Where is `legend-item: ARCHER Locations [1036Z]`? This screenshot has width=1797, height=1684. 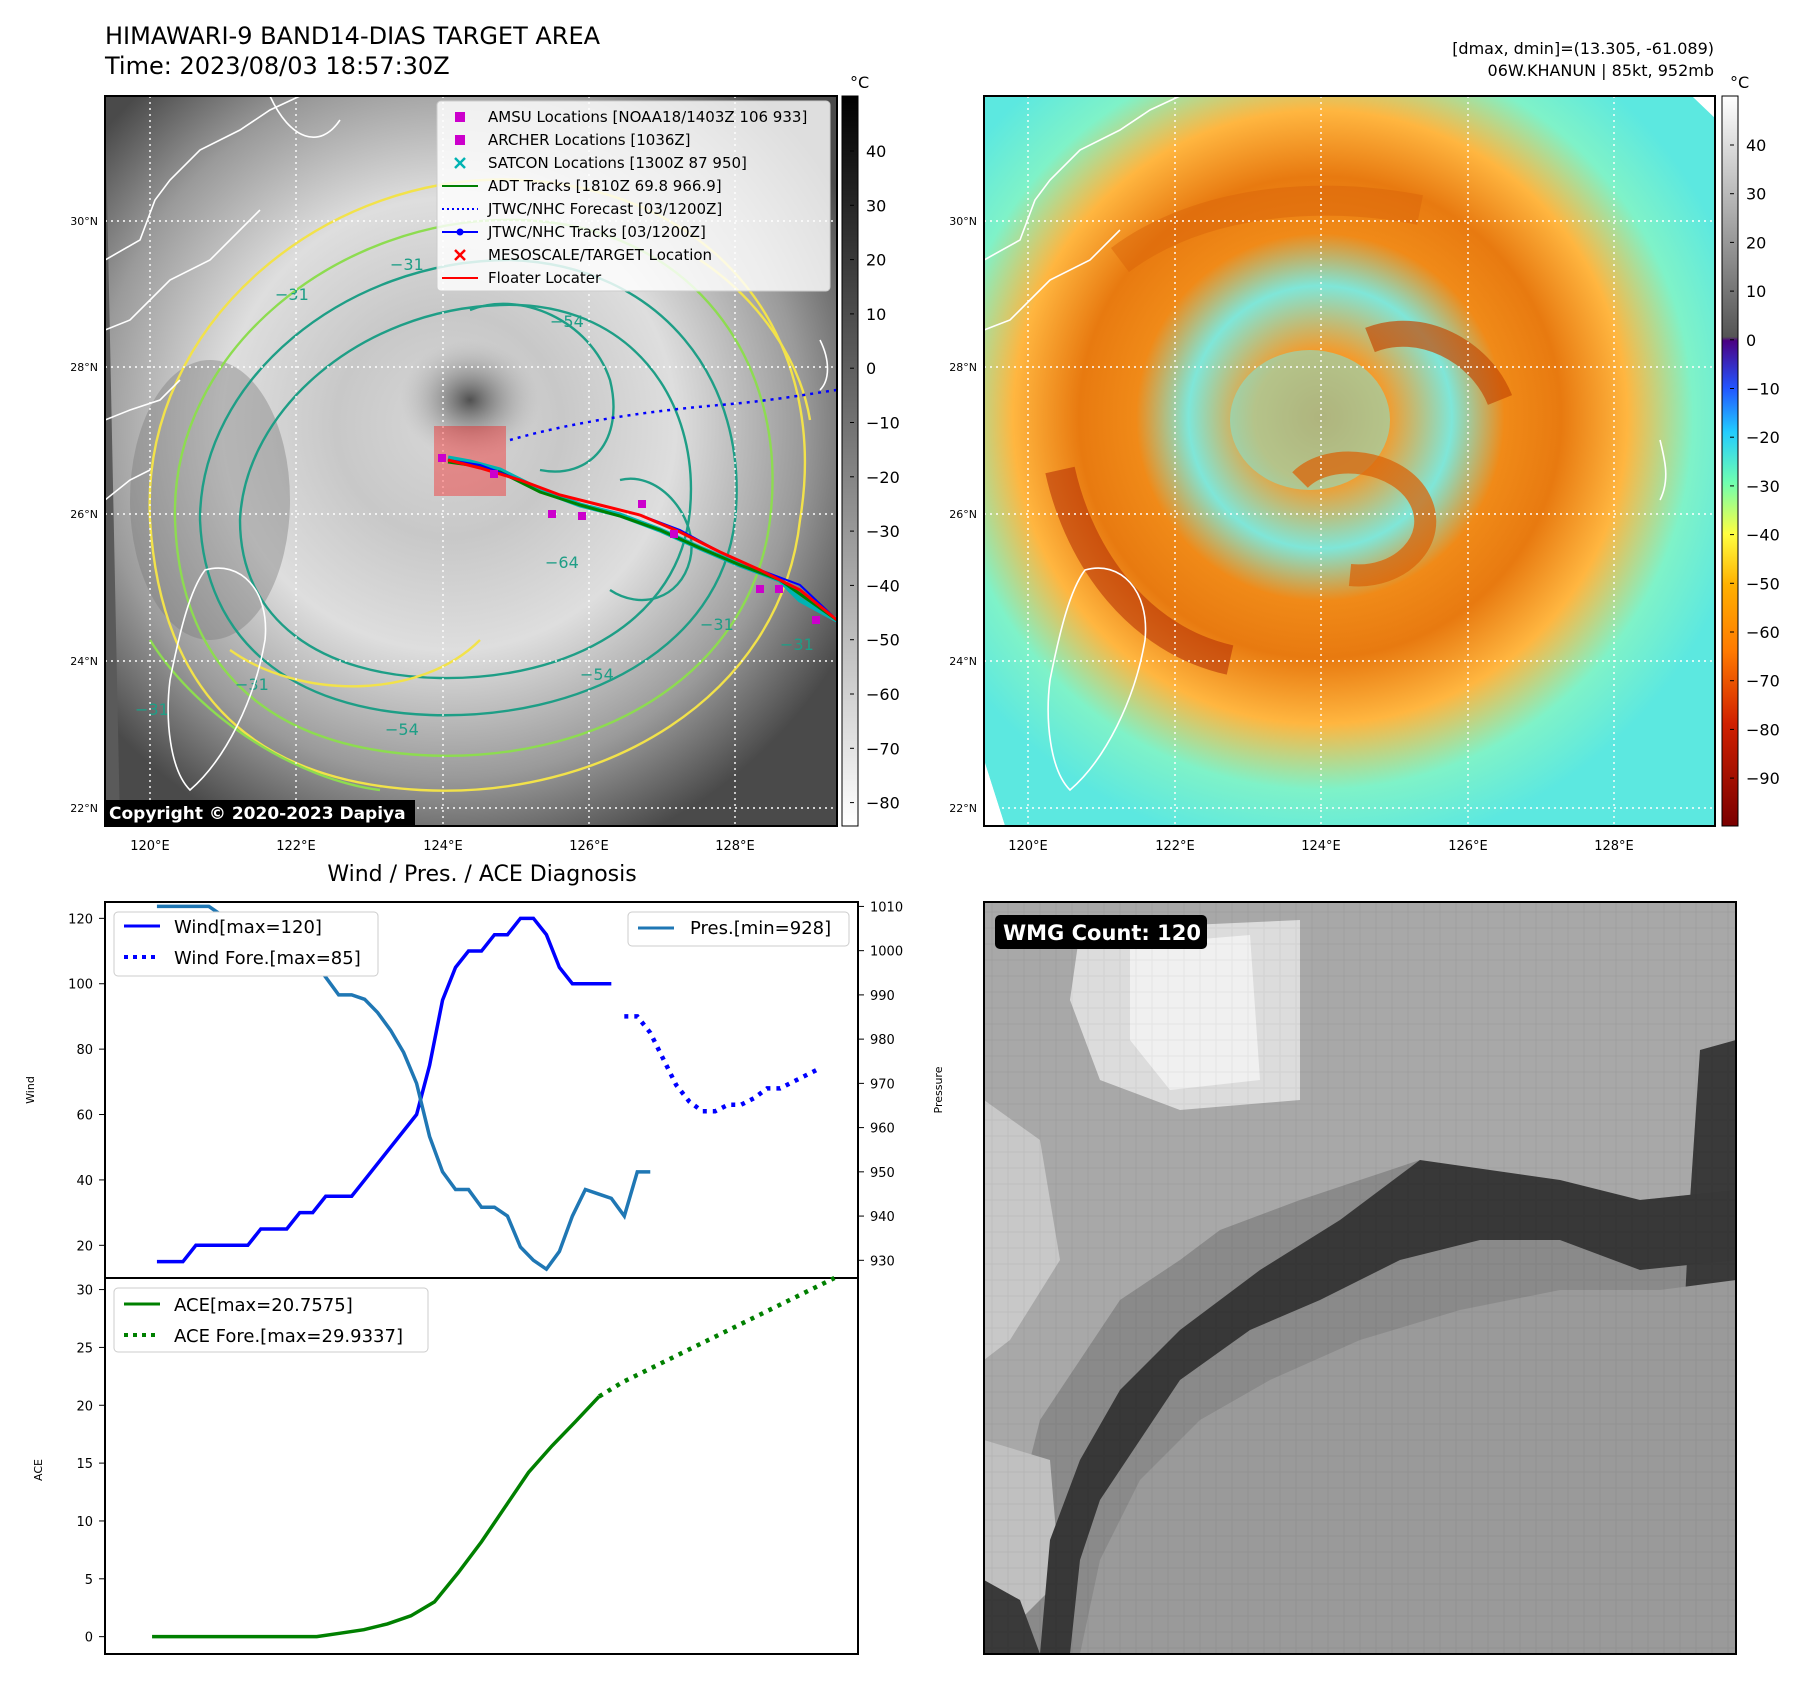 legend-item: ARCHER Locations [1036Z] is located at coordinates (573, 140).